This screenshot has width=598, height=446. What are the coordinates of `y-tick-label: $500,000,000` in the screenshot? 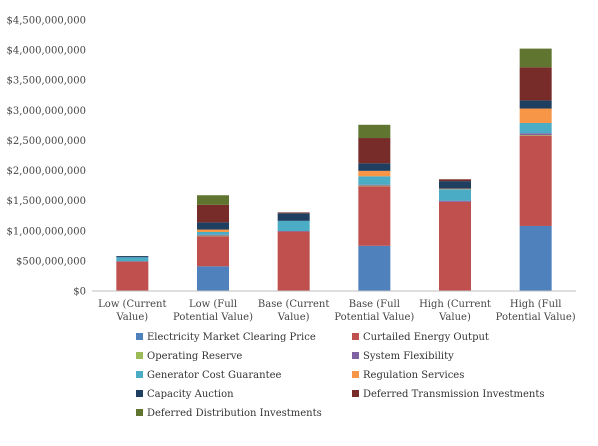 It's located at (51, 261).